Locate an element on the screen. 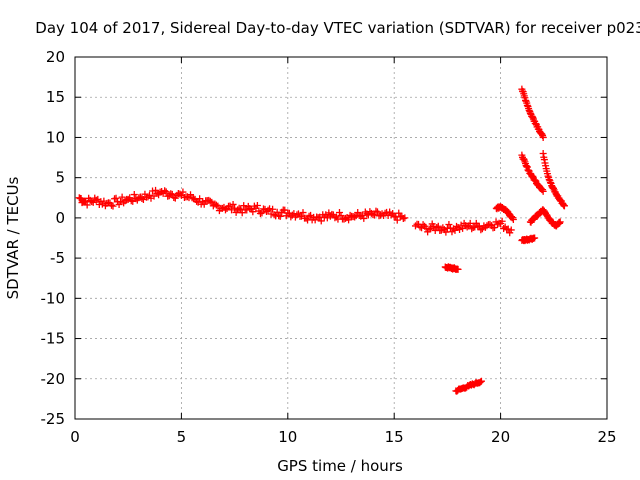 This screenshot has width=640, height=480. y-tick-label: -5 is located at coordinates (57, 258).